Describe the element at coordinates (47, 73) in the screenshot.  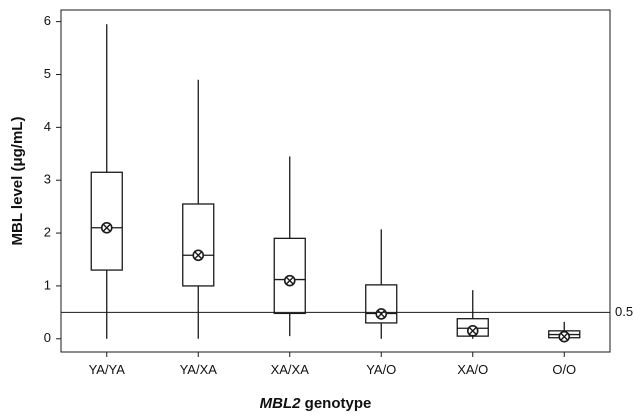
I see `y-tick-label: 5` at that location.